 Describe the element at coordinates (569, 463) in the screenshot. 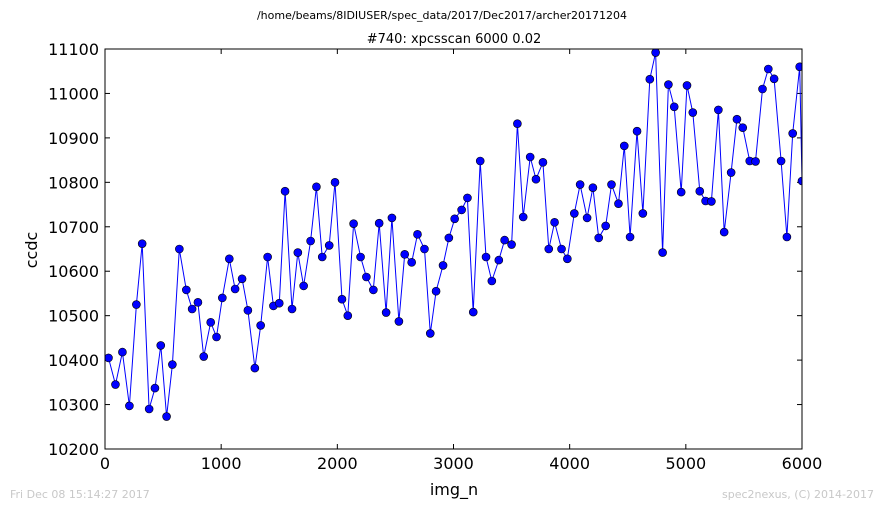

I see `x-tick-label: 4000` at that location.